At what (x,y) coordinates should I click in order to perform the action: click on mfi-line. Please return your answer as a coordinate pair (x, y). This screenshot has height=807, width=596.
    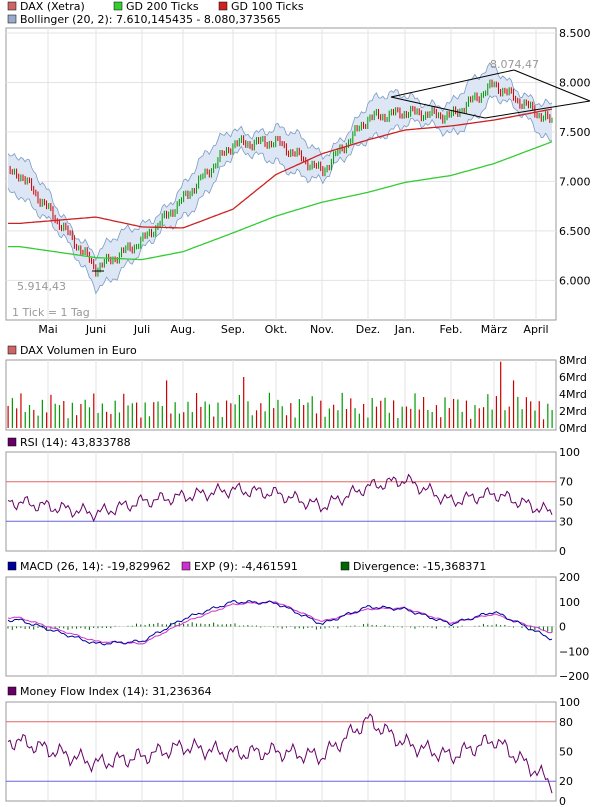
    Looking at the image, I should click on (280, 753).